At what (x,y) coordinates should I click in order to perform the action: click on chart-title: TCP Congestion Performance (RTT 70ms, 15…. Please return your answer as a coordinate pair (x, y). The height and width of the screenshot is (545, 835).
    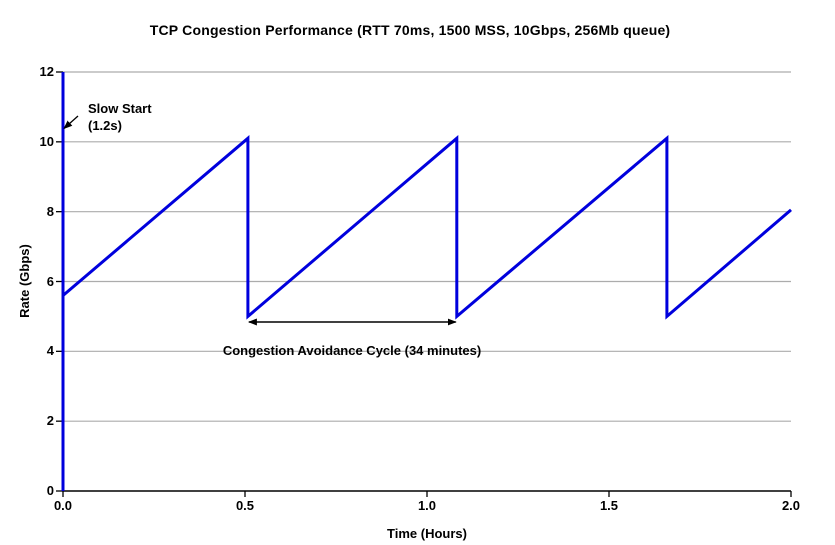
    Looking at the image, I should click on (410, 30).